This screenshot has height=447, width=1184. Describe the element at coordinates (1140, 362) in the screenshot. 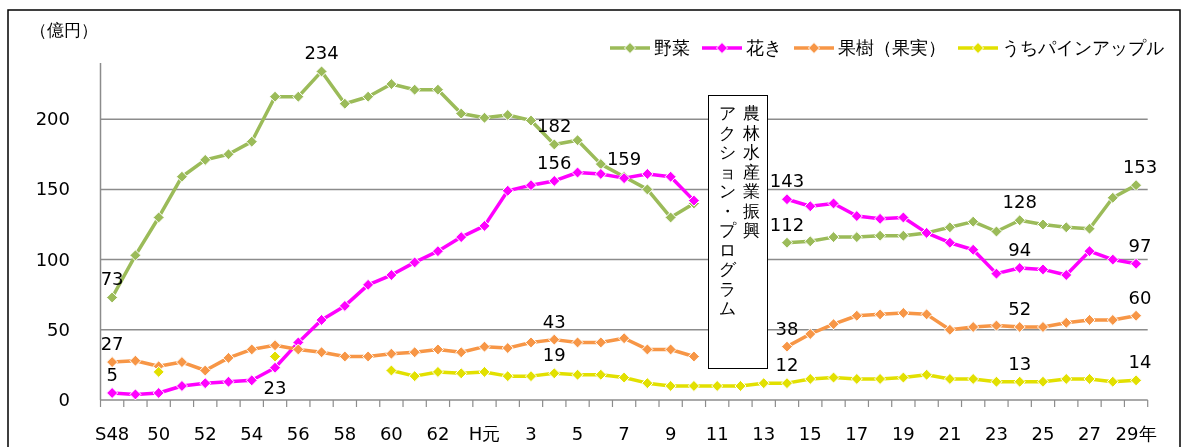

I see `data-label: 14` at that location.